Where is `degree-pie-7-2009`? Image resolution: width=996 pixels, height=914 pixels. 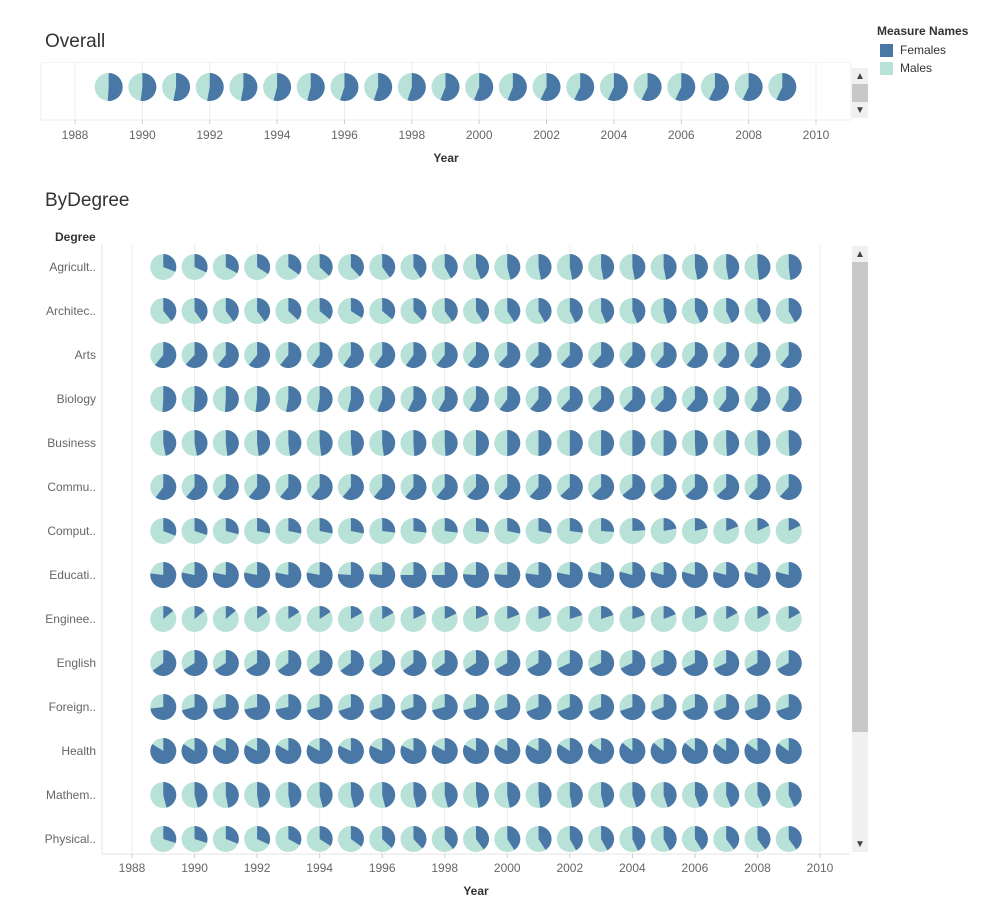 degree-pie-7-2009 is located at coordinates (788, 575).